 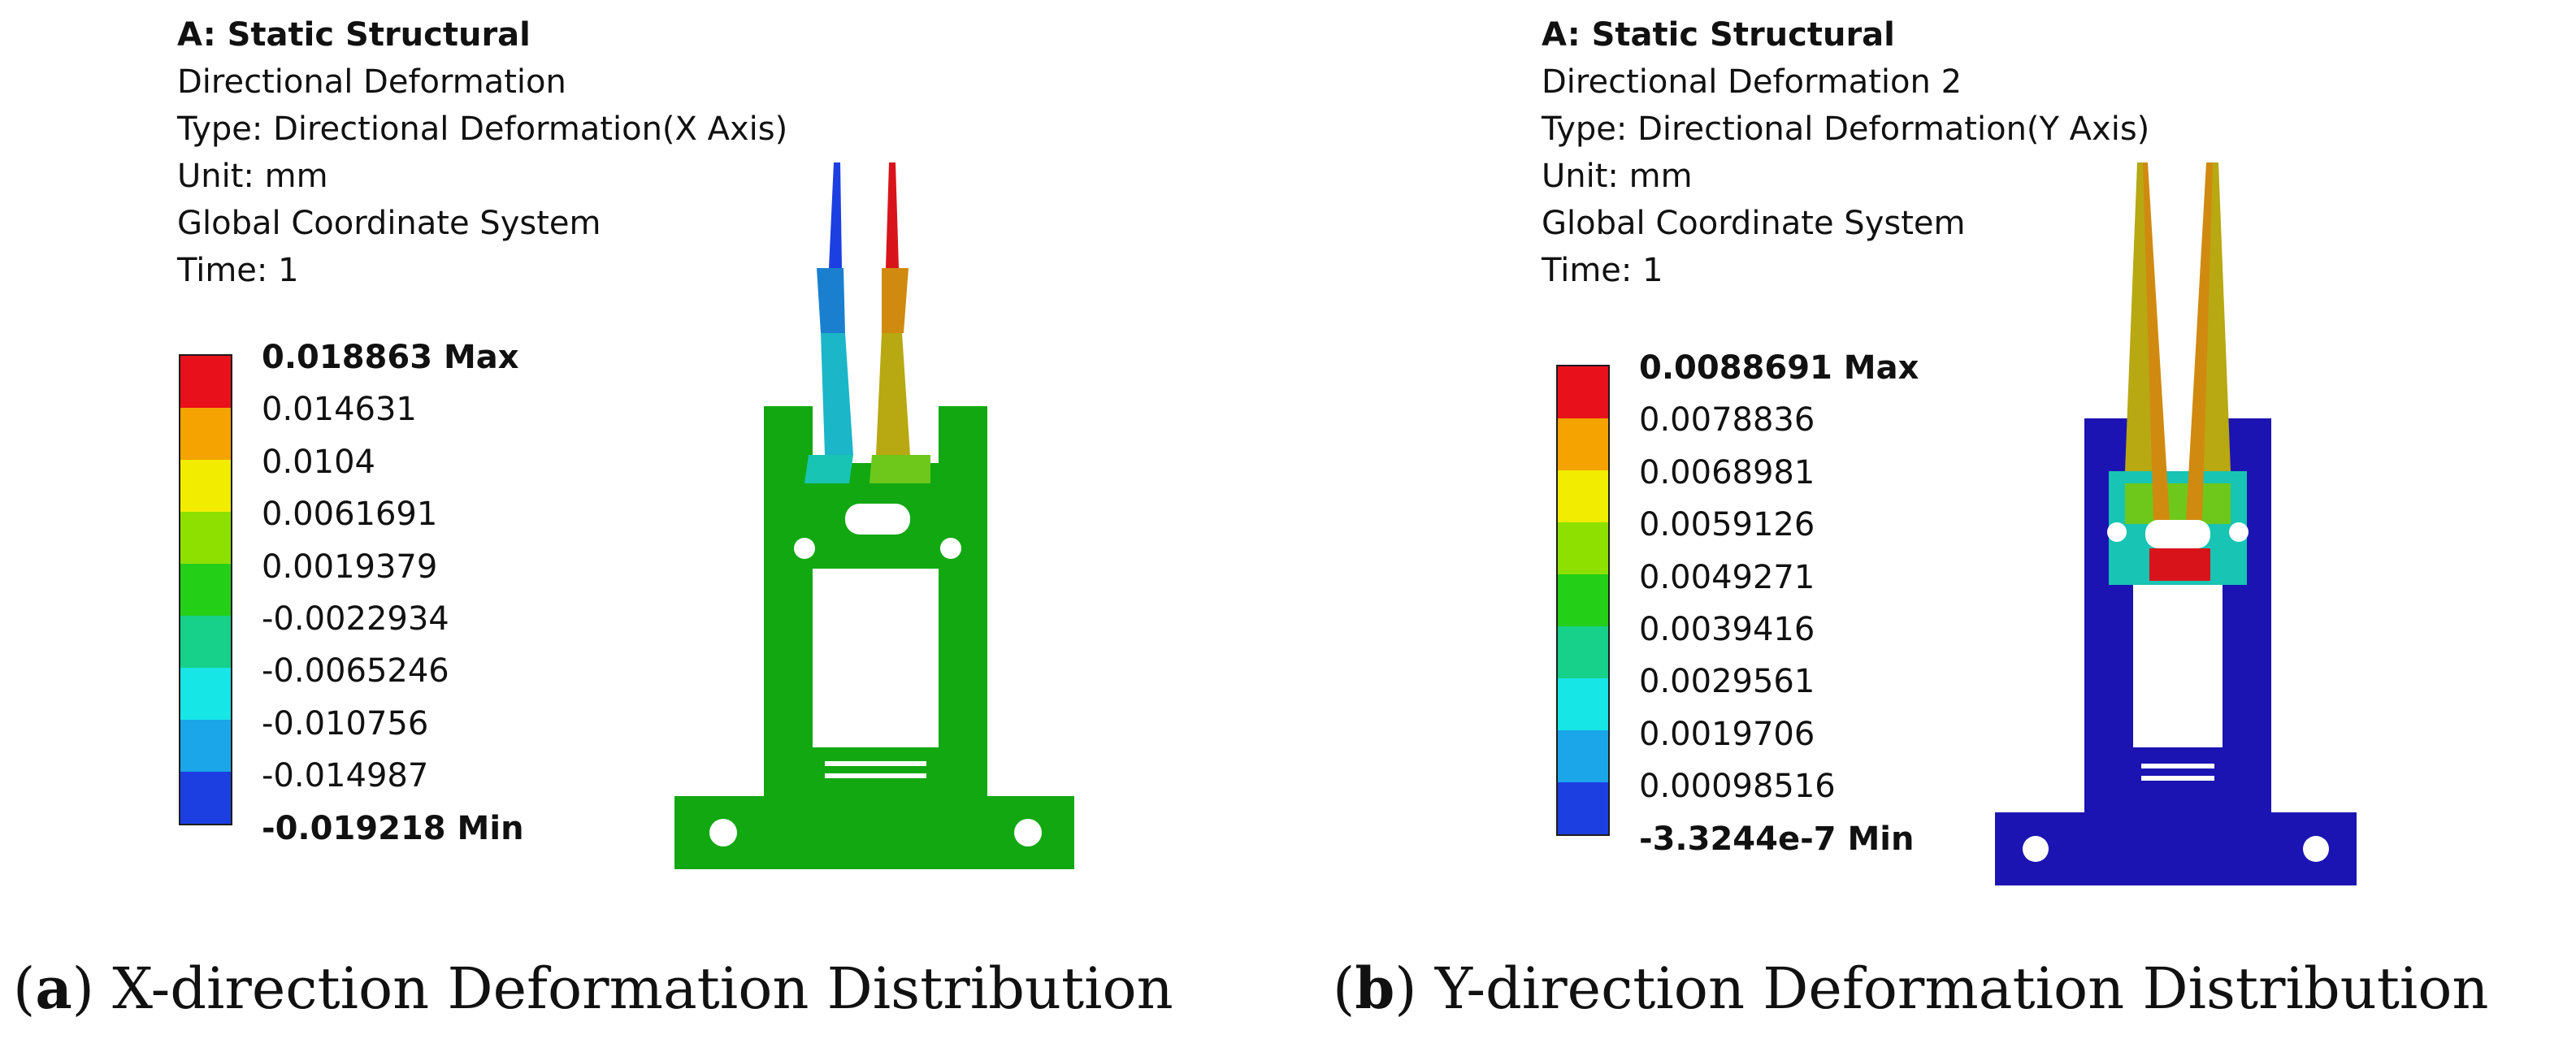 What do you see at coordinates (2141, 316) in the screenshot?
I see `left-finger` at bounding box center [2141, 316].